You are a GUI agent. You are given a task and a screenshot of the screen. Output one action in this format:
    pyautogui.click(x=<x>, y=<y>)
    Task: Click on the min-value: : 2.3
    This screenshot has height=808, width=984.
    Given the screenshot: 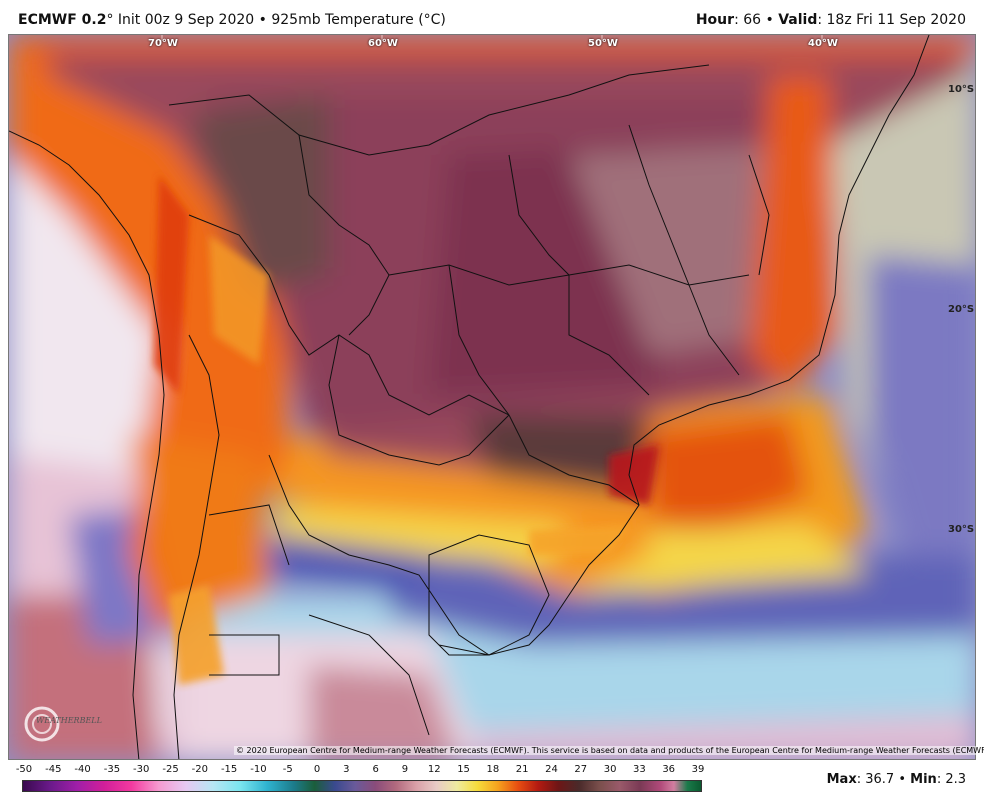 What is the action you would take?
    pyautogui.click(x=951, y=779)
    